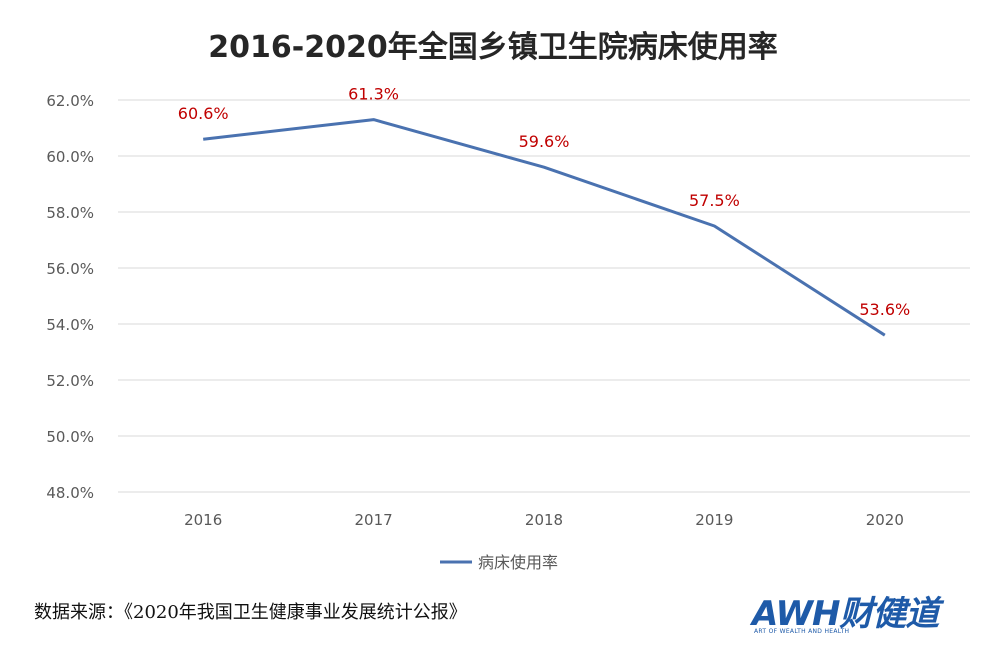 The image size is (986, 652). What do you see at coordinates (70, 437) in the screenshot?
I see `y-tick-label: 50.0%` at bounding box center [70, 437].